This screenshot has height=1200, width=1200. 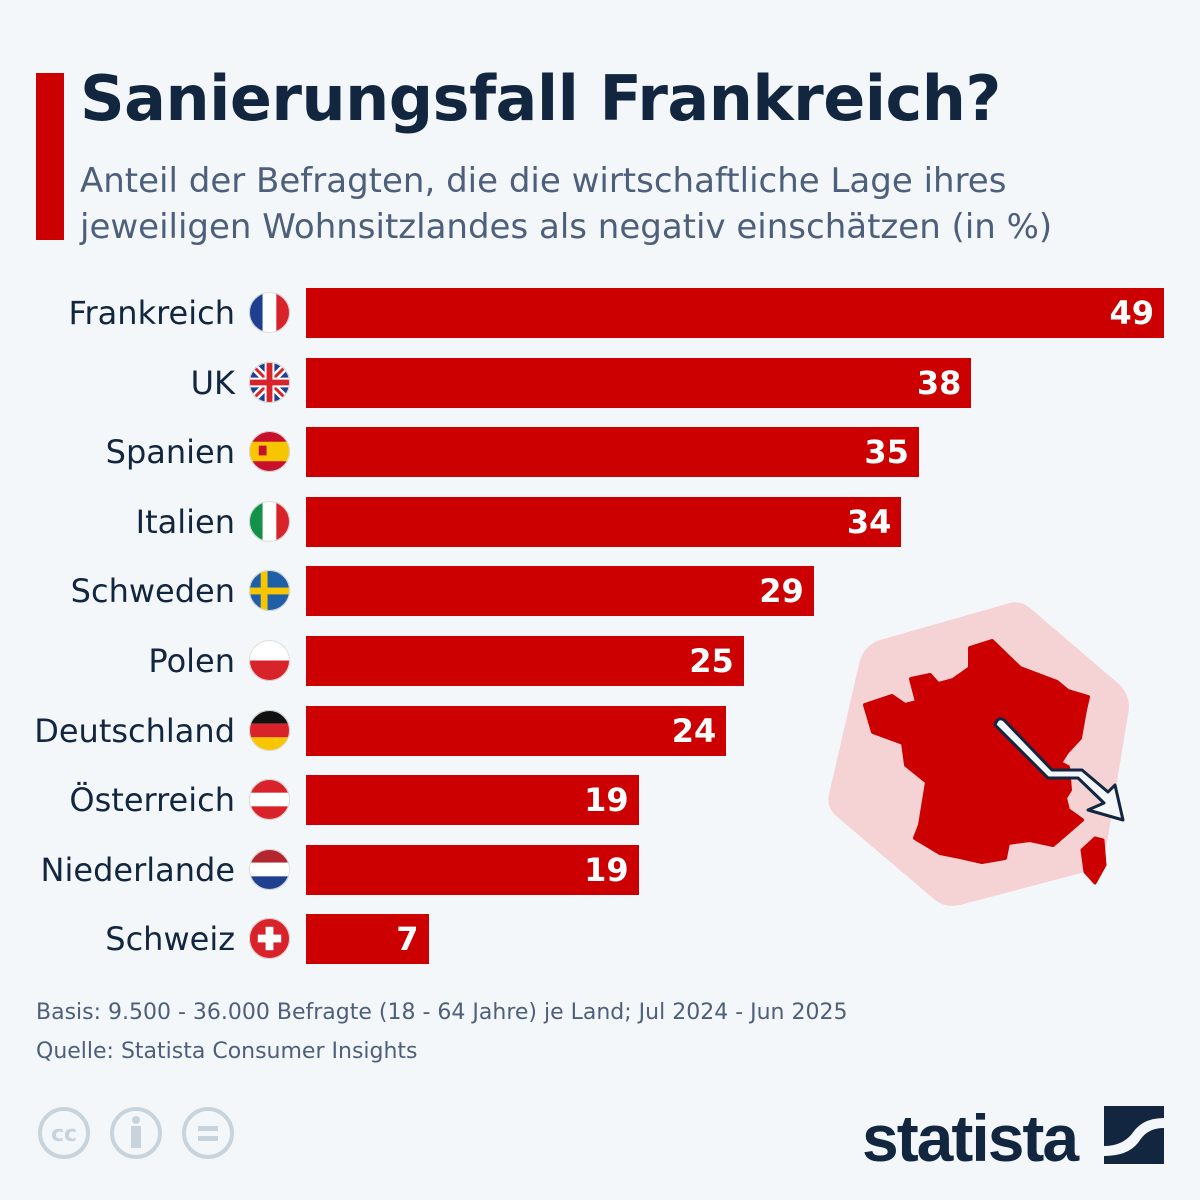 What do you see at coordinates (269, 452) in the screenshot?
I see `spain-flag-icon` at bounding box center [269, 452].